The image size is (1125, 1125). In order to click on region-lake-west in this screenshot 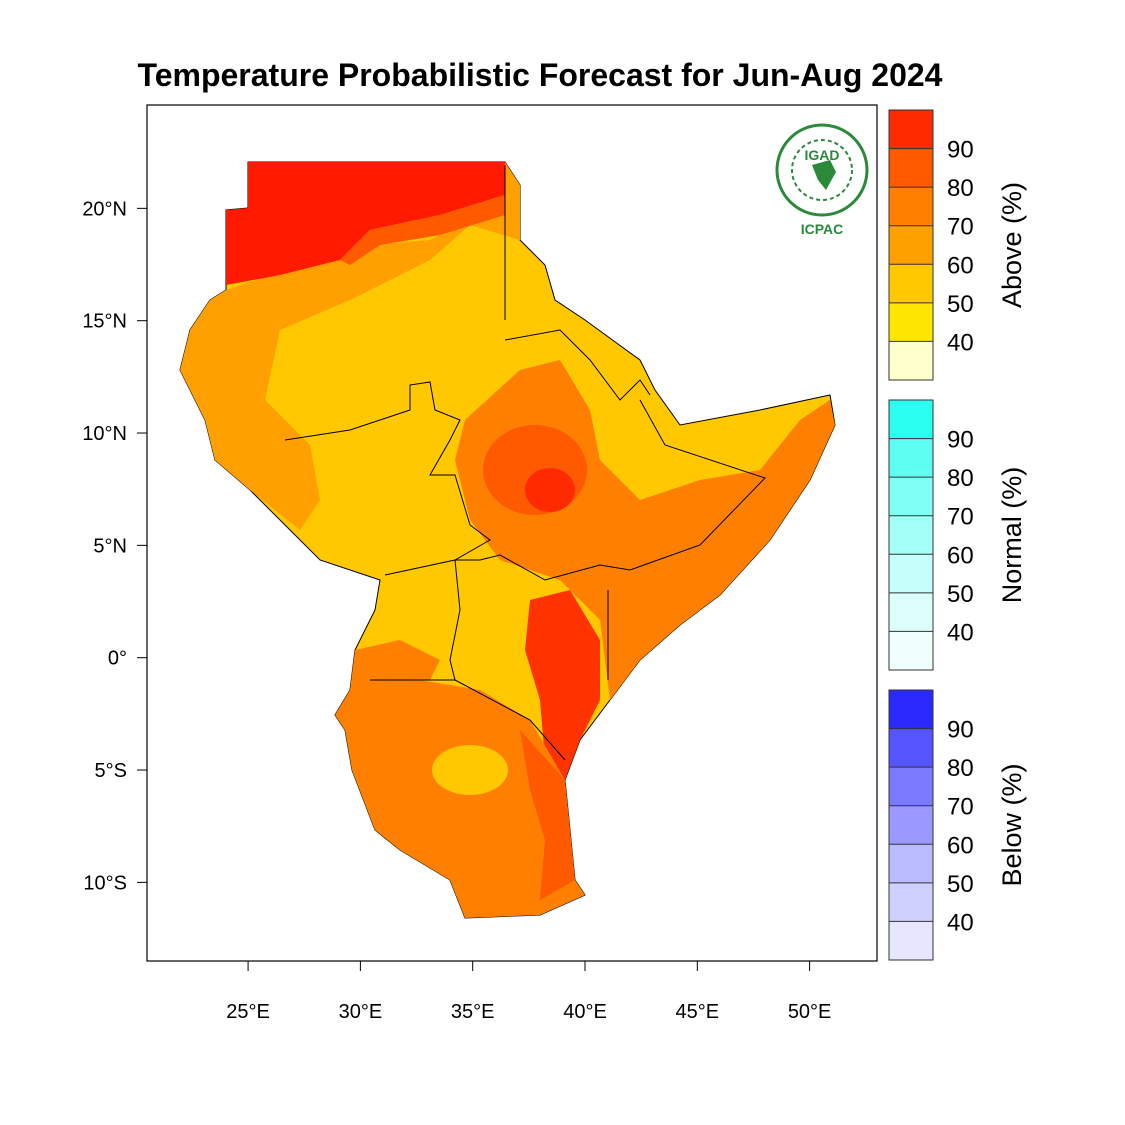, I will do `click(395, 665)`.